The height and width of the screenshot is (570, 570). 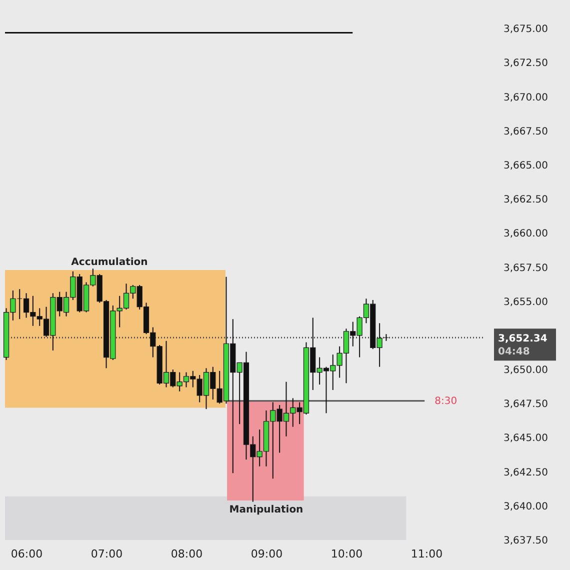 What do you see at coordinates (526, 64) in the screenshot?
I see `y-tick-label: 3,672.50` at bounding box center [526, 64].